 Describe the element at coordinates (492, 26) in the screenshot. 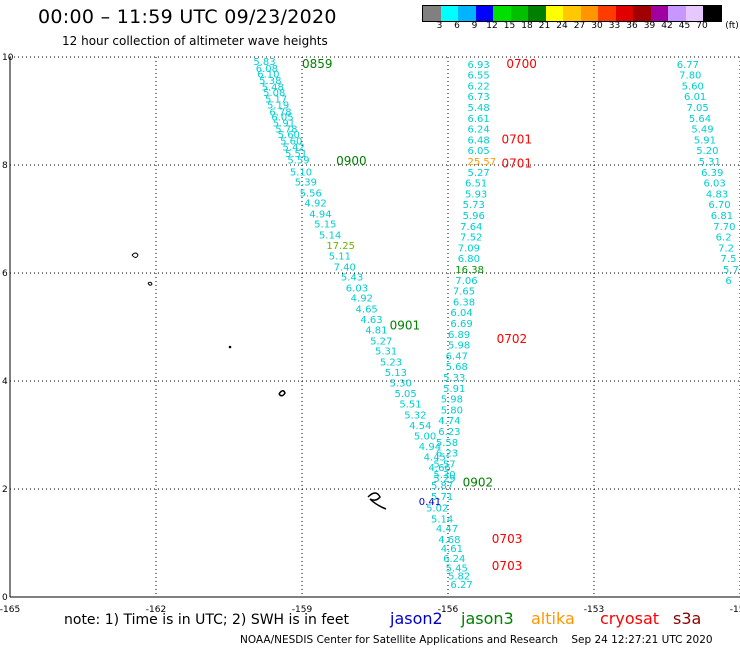

I see `colorbar-tick-label: 12` at that location.